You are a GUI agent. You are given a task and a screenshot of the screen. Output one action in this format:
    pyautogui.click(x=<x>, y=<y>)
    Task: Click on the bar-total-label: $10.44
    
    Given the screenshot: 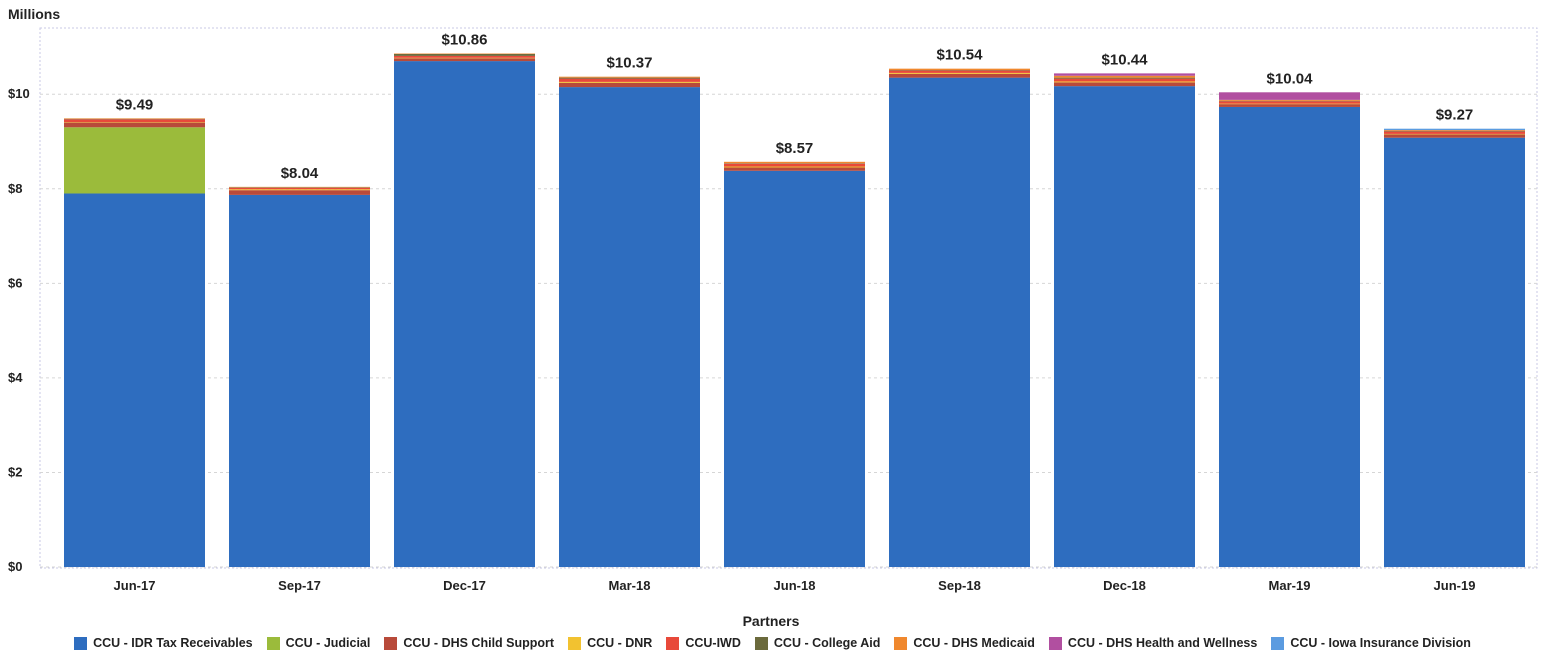 What is the action you would take?
    pyautogui.click(x=1125, y=59)
    